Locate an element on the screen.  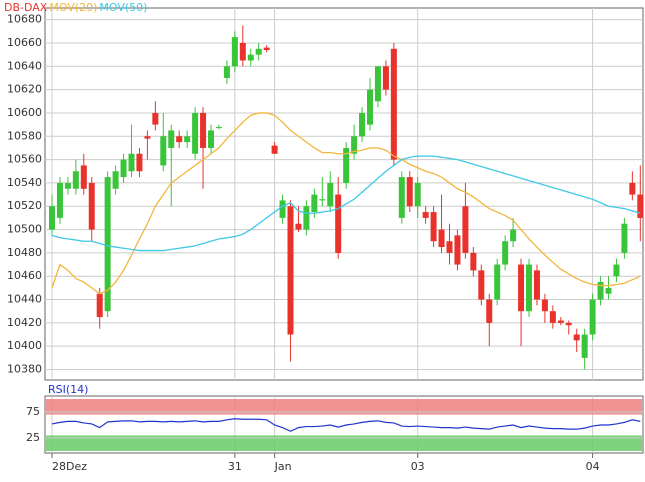
x-tick-label: 28Dez is located at coordinates (69, 466).